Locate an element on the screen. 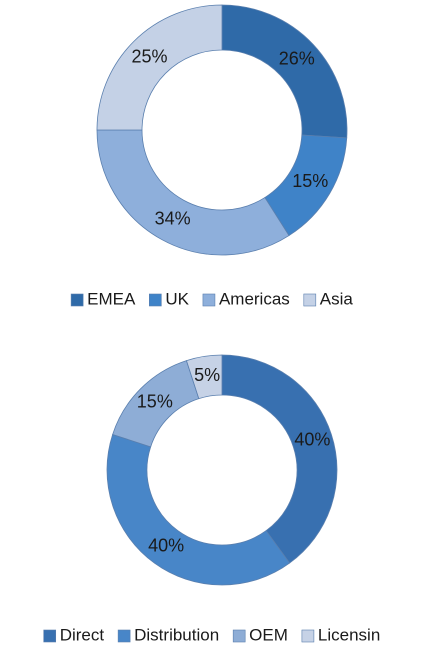  data-label: 34% is located at coordinates (173, 219).